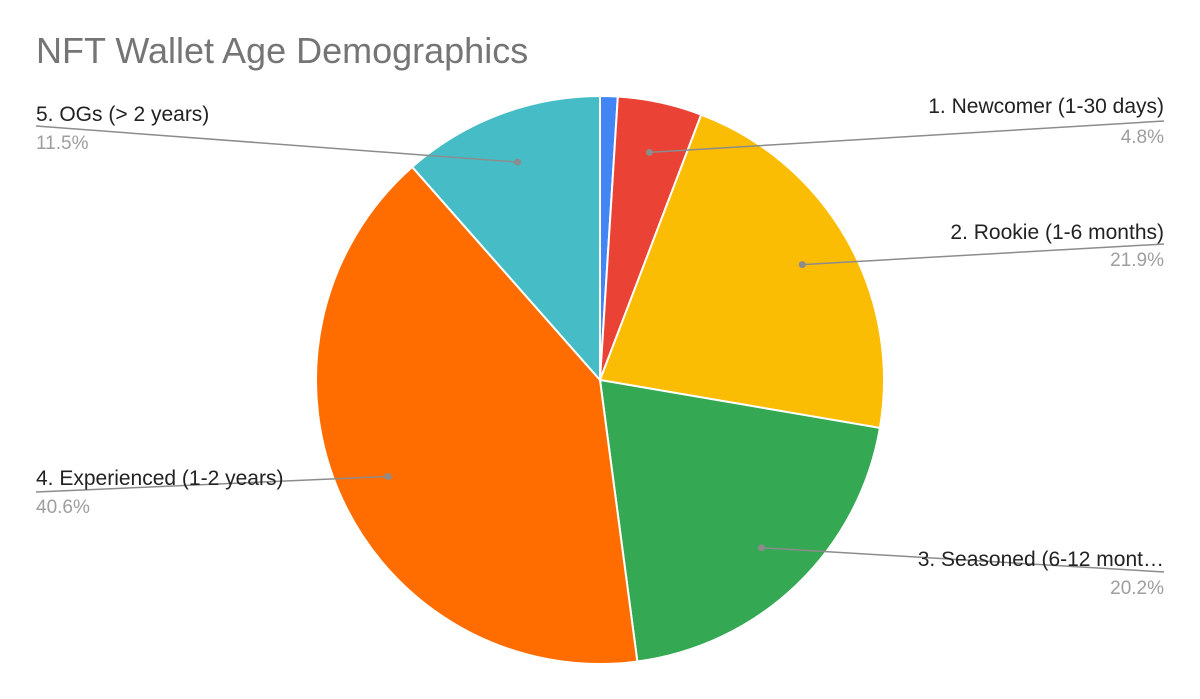 This screenshot has height=699, width=1200. Describe the element at coordinates (63, 507) in the screenshot. I see `slice-percent-label: 40.6%` at that location.